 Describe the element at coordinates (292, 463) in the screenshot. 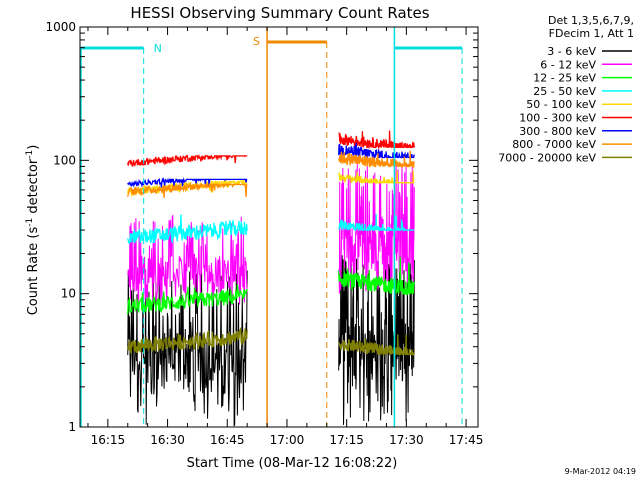

I see `x-axis-label: Start Time (08-Mar-12 16:08:22)` at that location.